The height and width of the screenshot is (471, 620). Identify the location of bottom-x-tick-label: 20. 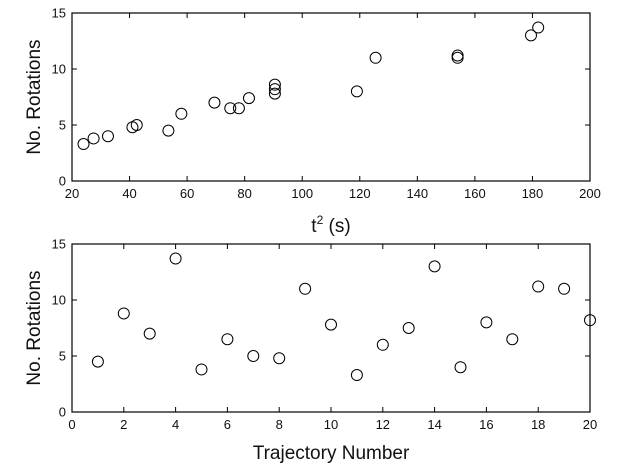
(590, 424).